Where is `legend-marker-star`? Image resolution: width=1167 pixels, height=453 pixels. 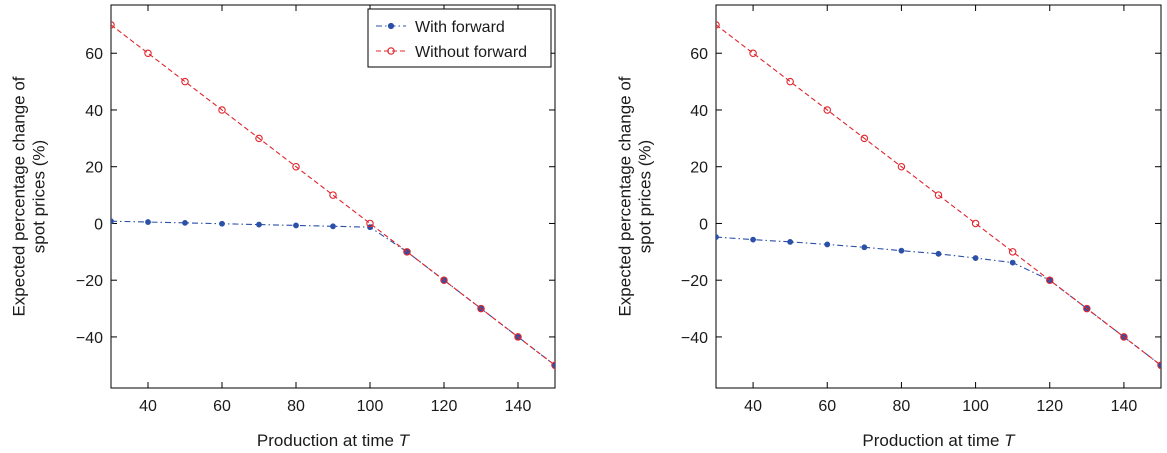 legend-marker-star is located at coordinates (391, 26).